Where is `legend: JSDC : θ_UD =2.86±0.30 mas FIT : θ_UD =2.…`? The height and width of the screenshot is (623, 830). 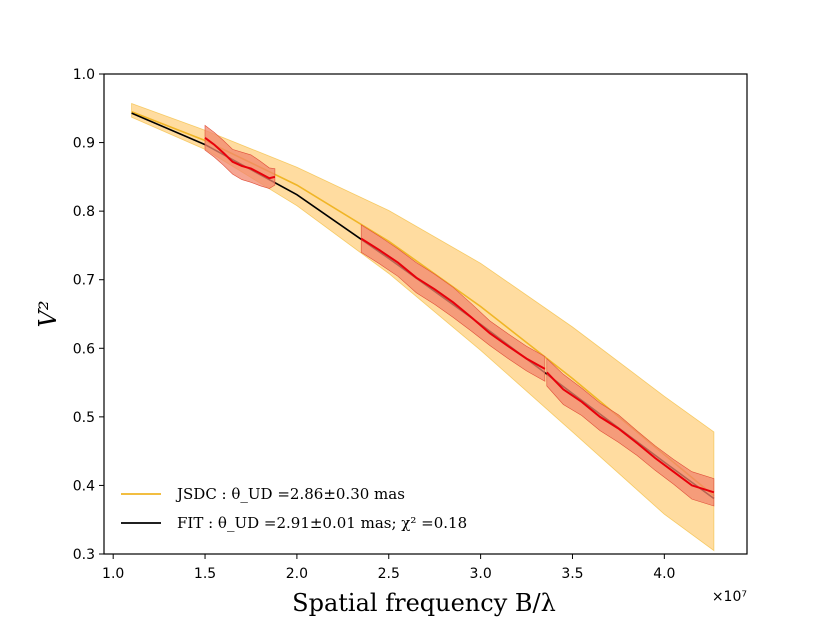 legend: JSDC : θ_UD =2.86±0.30 mas FIT : θ_UD =2.… is located at coordinates (294, 508).